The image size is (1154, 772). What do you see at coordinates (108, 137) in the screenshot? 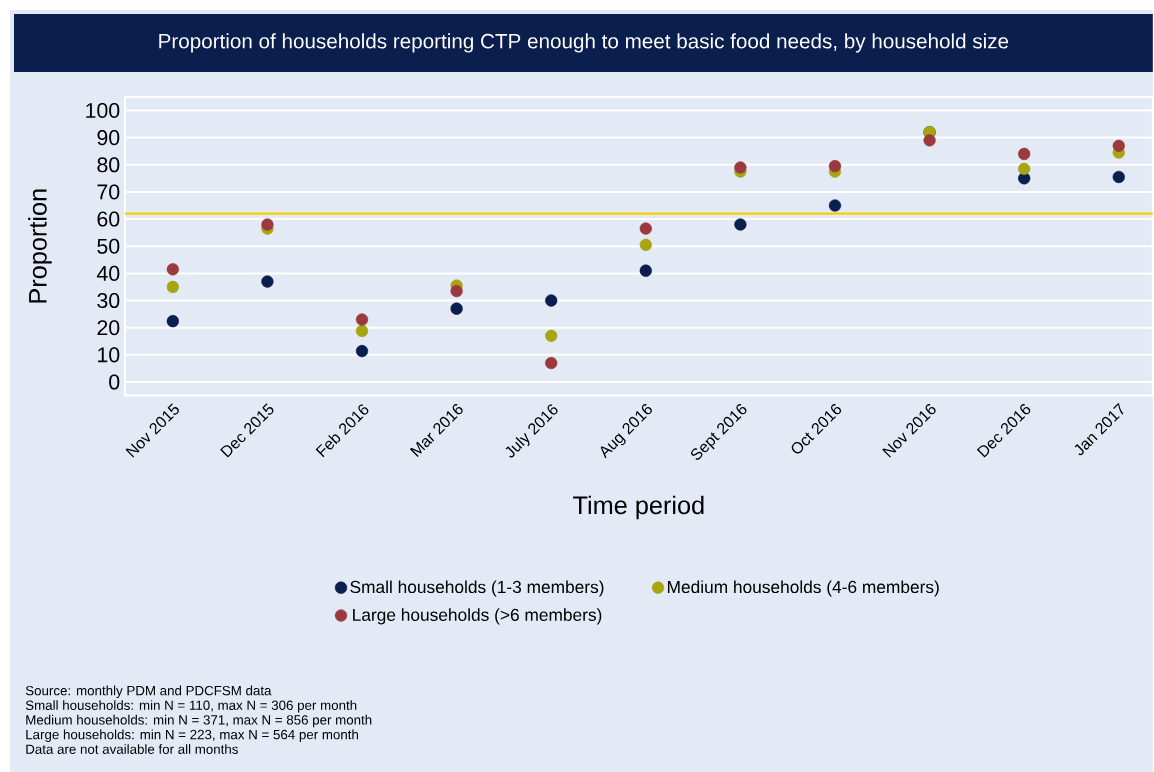
I see `y-tick-label: 90` at bounding box center [108, 137].